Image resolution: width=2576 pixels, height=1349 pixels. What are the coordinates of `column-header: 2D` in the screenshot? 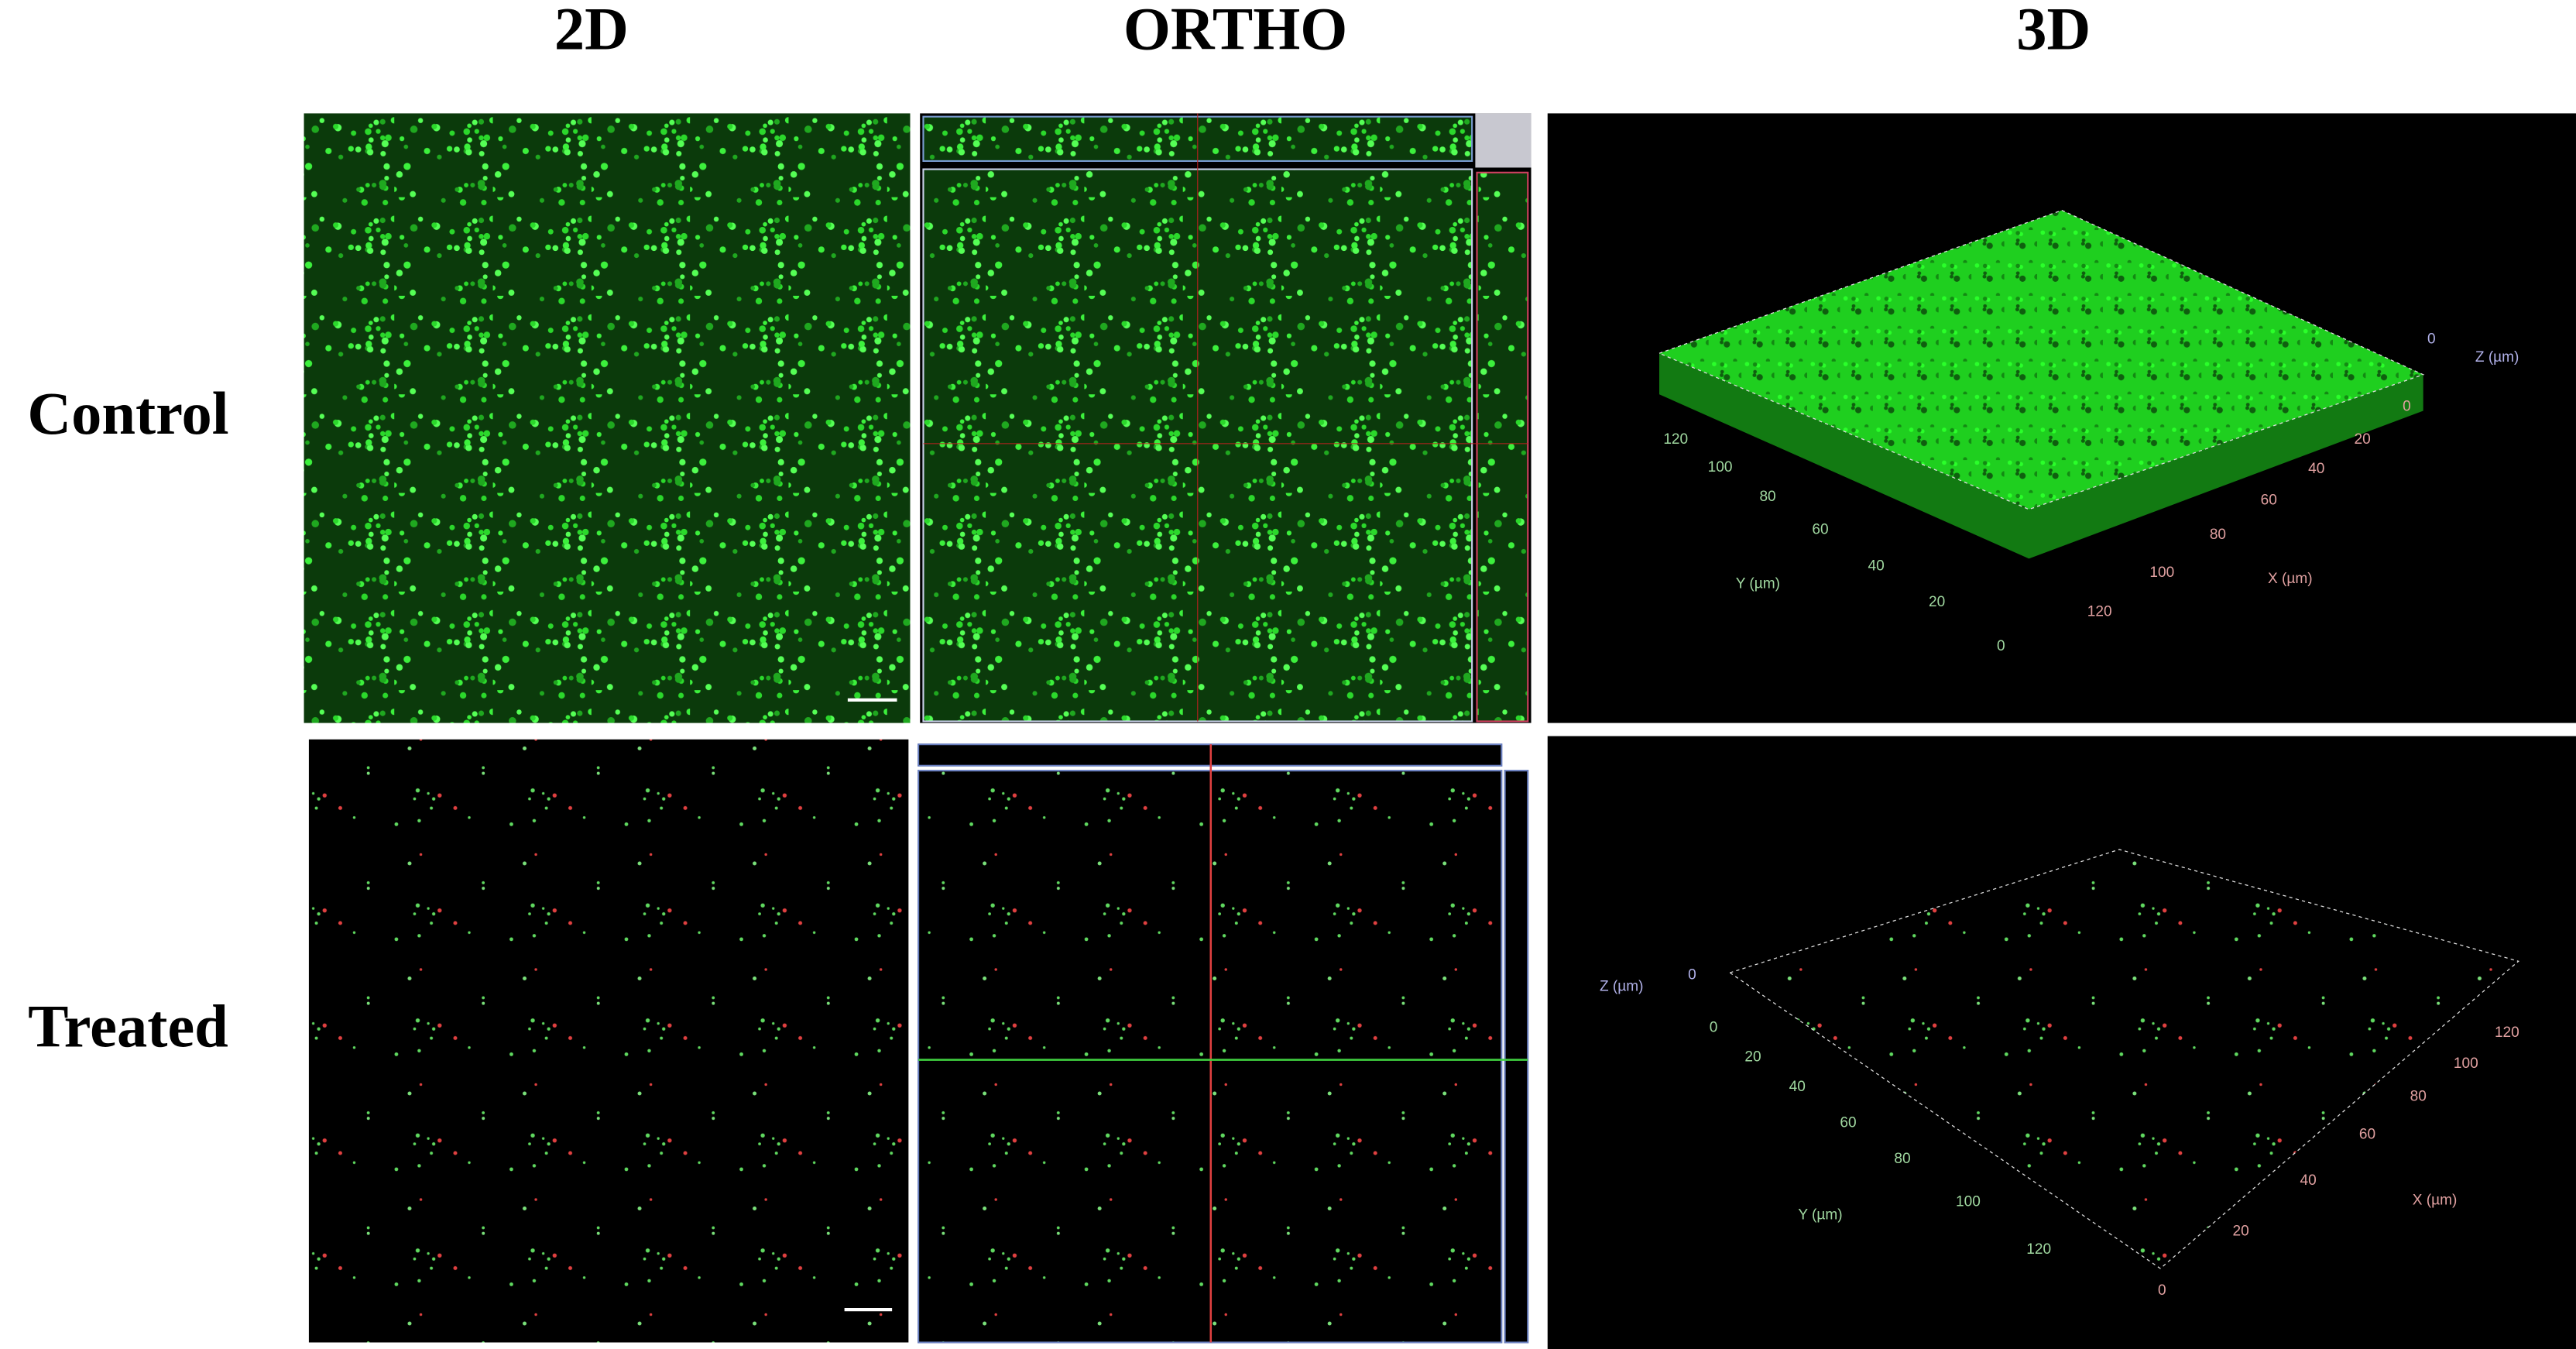 It's located at (591, 31).